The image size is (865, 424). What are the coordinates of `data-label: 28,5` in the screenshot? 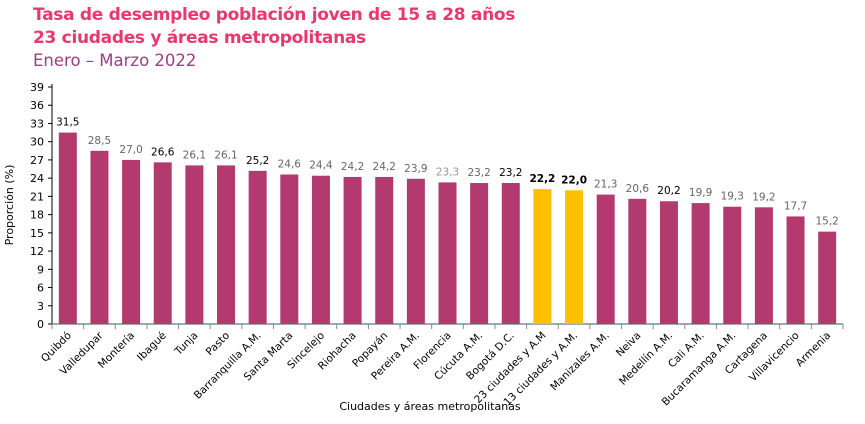 It's located at (99, 141).